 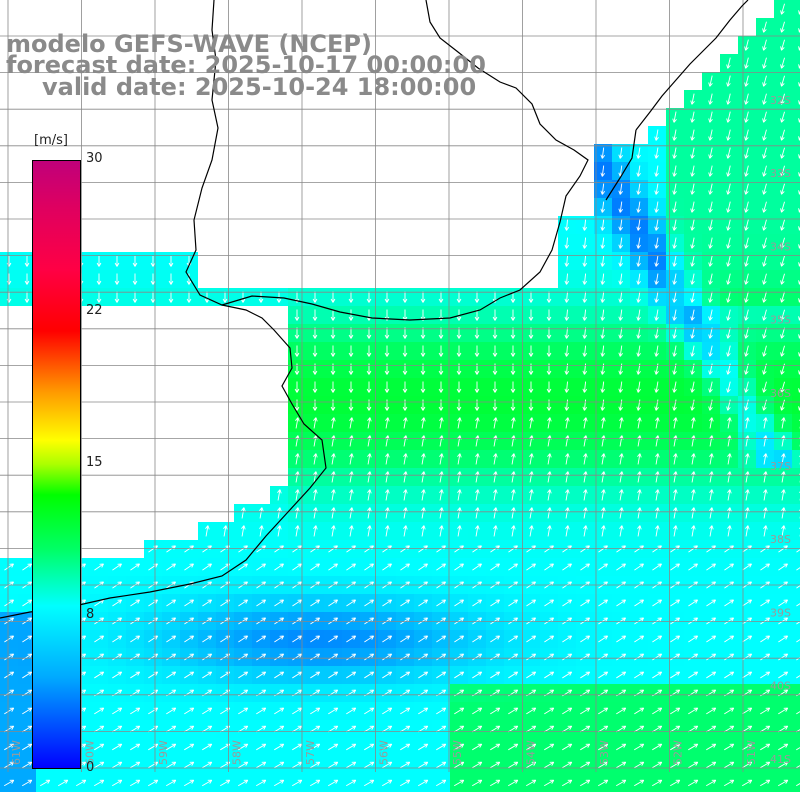 I want to click on title-valid-date: valid date: 2025-10-24 18:00:00, so click(x=259, y=87).